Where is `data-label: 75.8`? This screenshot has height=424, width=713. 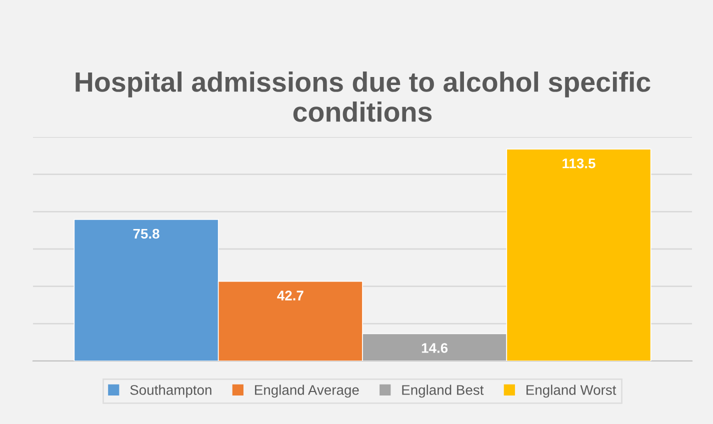 data-label: 75.8 is located at coordinates (146, 233).